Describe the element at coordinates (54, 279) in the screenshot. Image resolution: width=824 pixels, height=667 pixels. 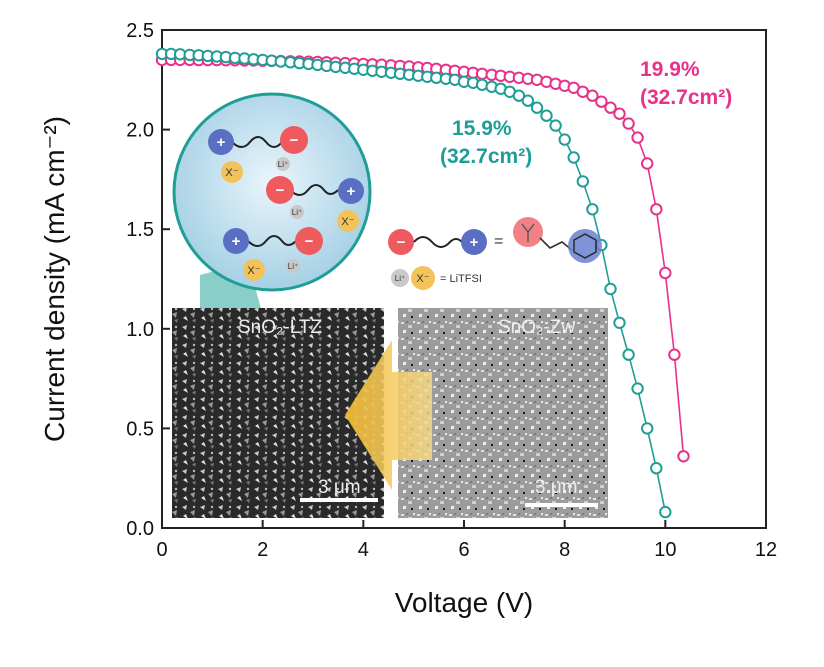
I see `y-axis-title: Current density (mA cm⁻²)` at that location.